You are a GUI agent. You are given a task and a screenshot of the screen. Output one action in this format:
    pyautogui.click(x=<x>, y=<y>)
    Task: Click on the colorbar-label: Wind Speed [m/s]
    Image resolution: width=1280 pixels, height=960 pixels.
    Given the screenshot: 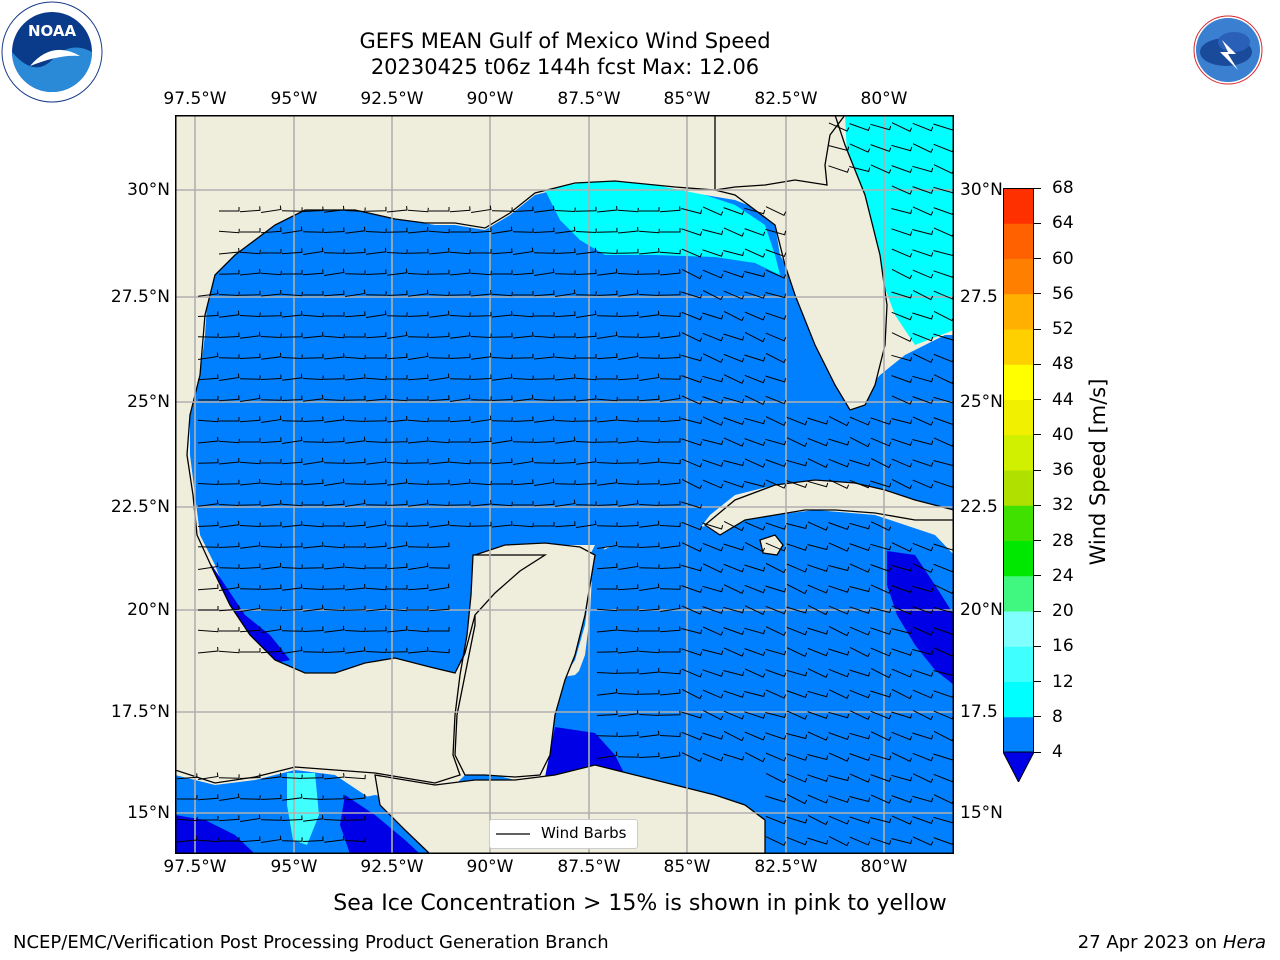 What is the action you would take?
    pyautogui.click(x=1098, y=472)
    